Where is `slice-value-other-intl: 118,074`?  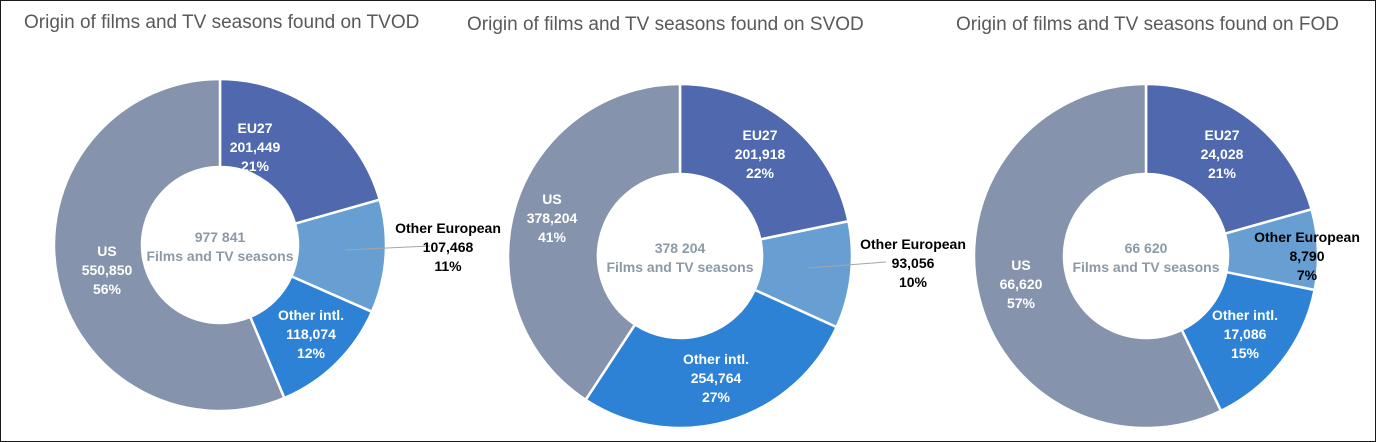
slice-value-other-intl: 118,074 is located at coordinates (311, 334).